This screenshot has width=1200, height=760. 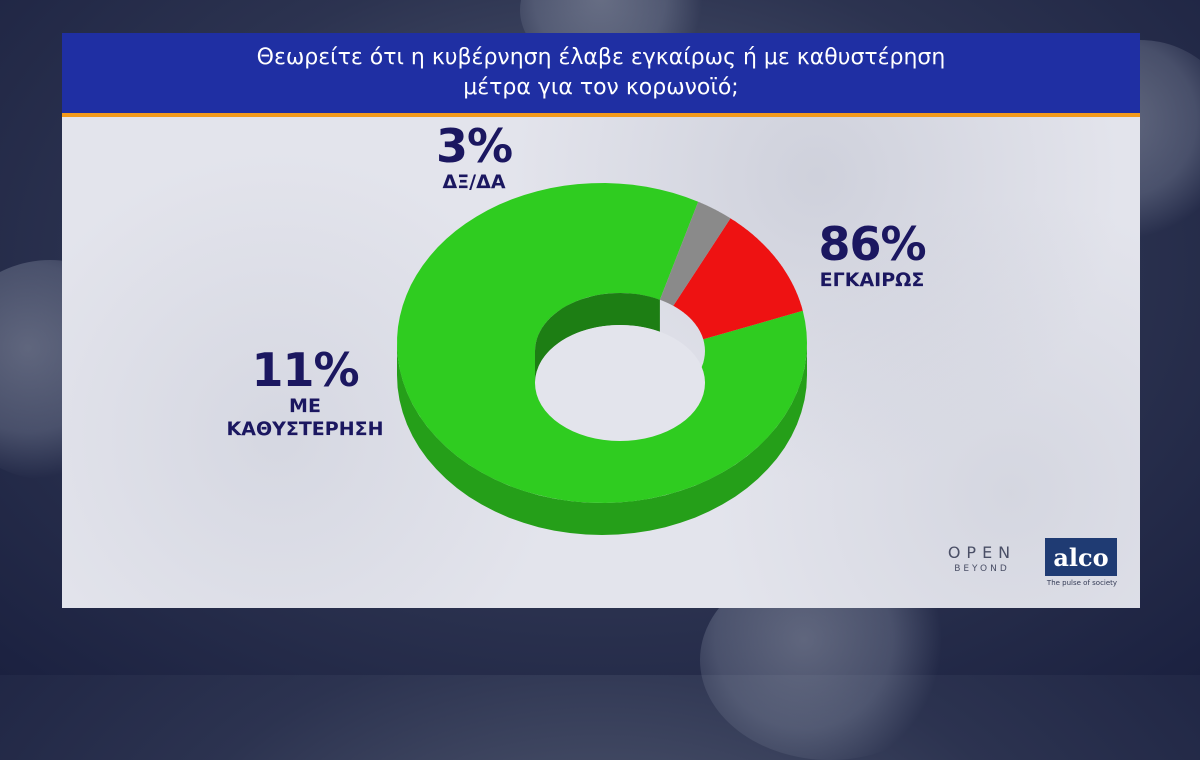 I want to click on slice-value-timely: 86%, so click(x=872, y=244).